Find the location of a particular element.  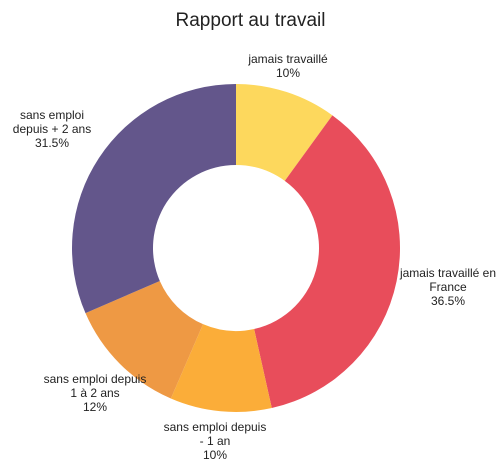

slice-name: jamais travaillé is located at coordinates (288, 59).